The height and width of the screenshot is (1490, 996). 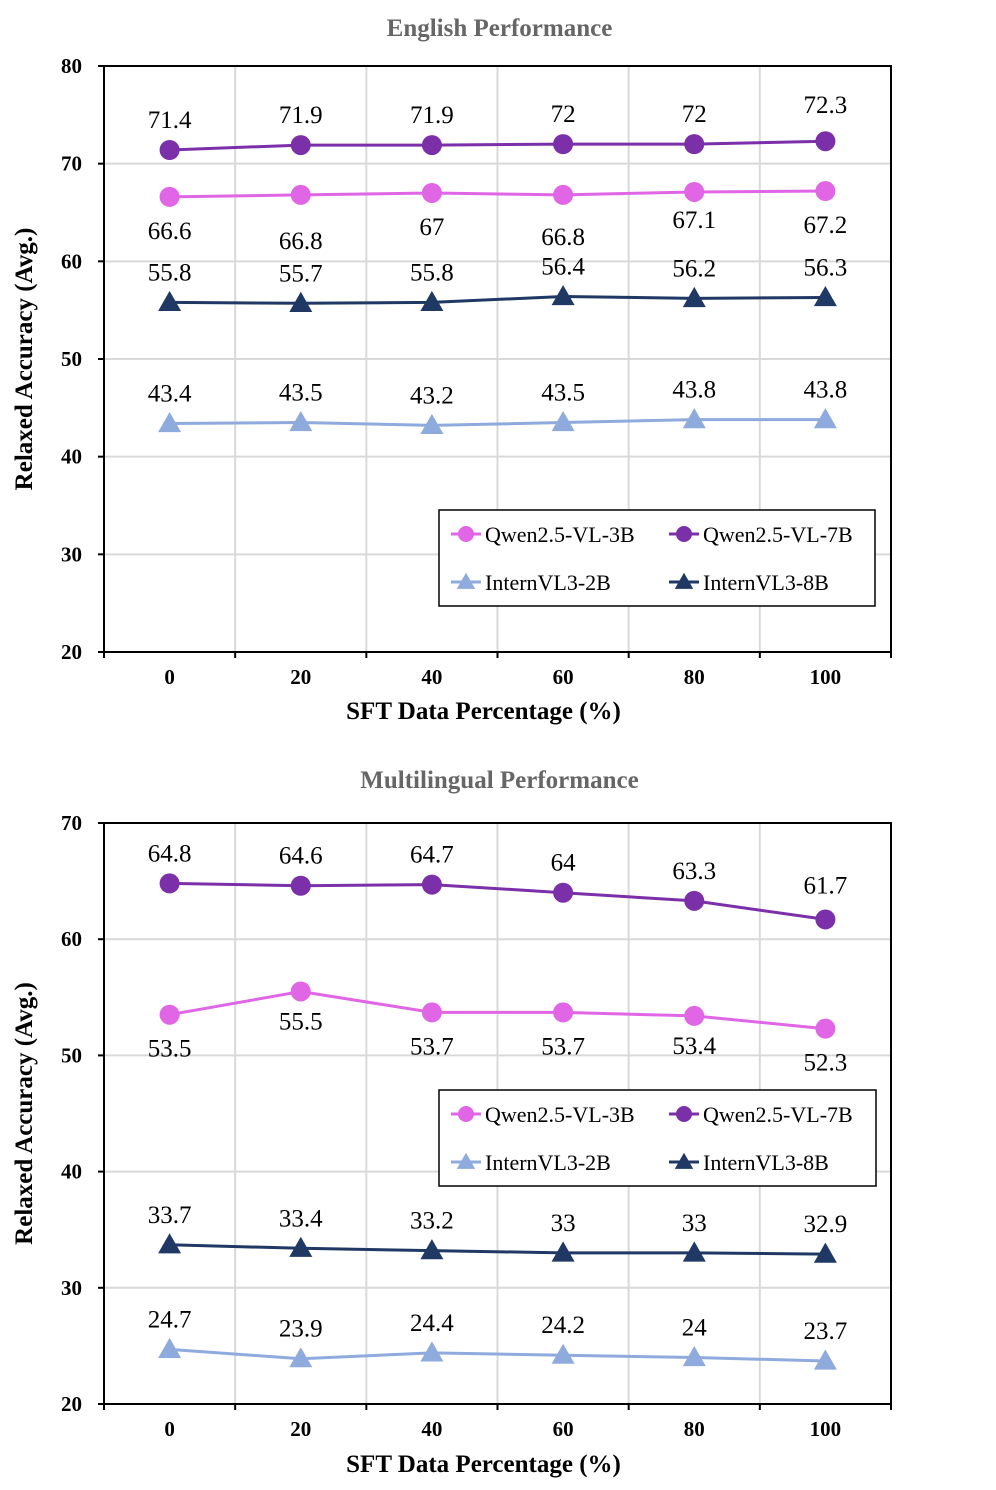 What do you see at coordinates (432, 855) in the screenshot?
I see `data-label: 64.7` at bounding box center [432, 855].